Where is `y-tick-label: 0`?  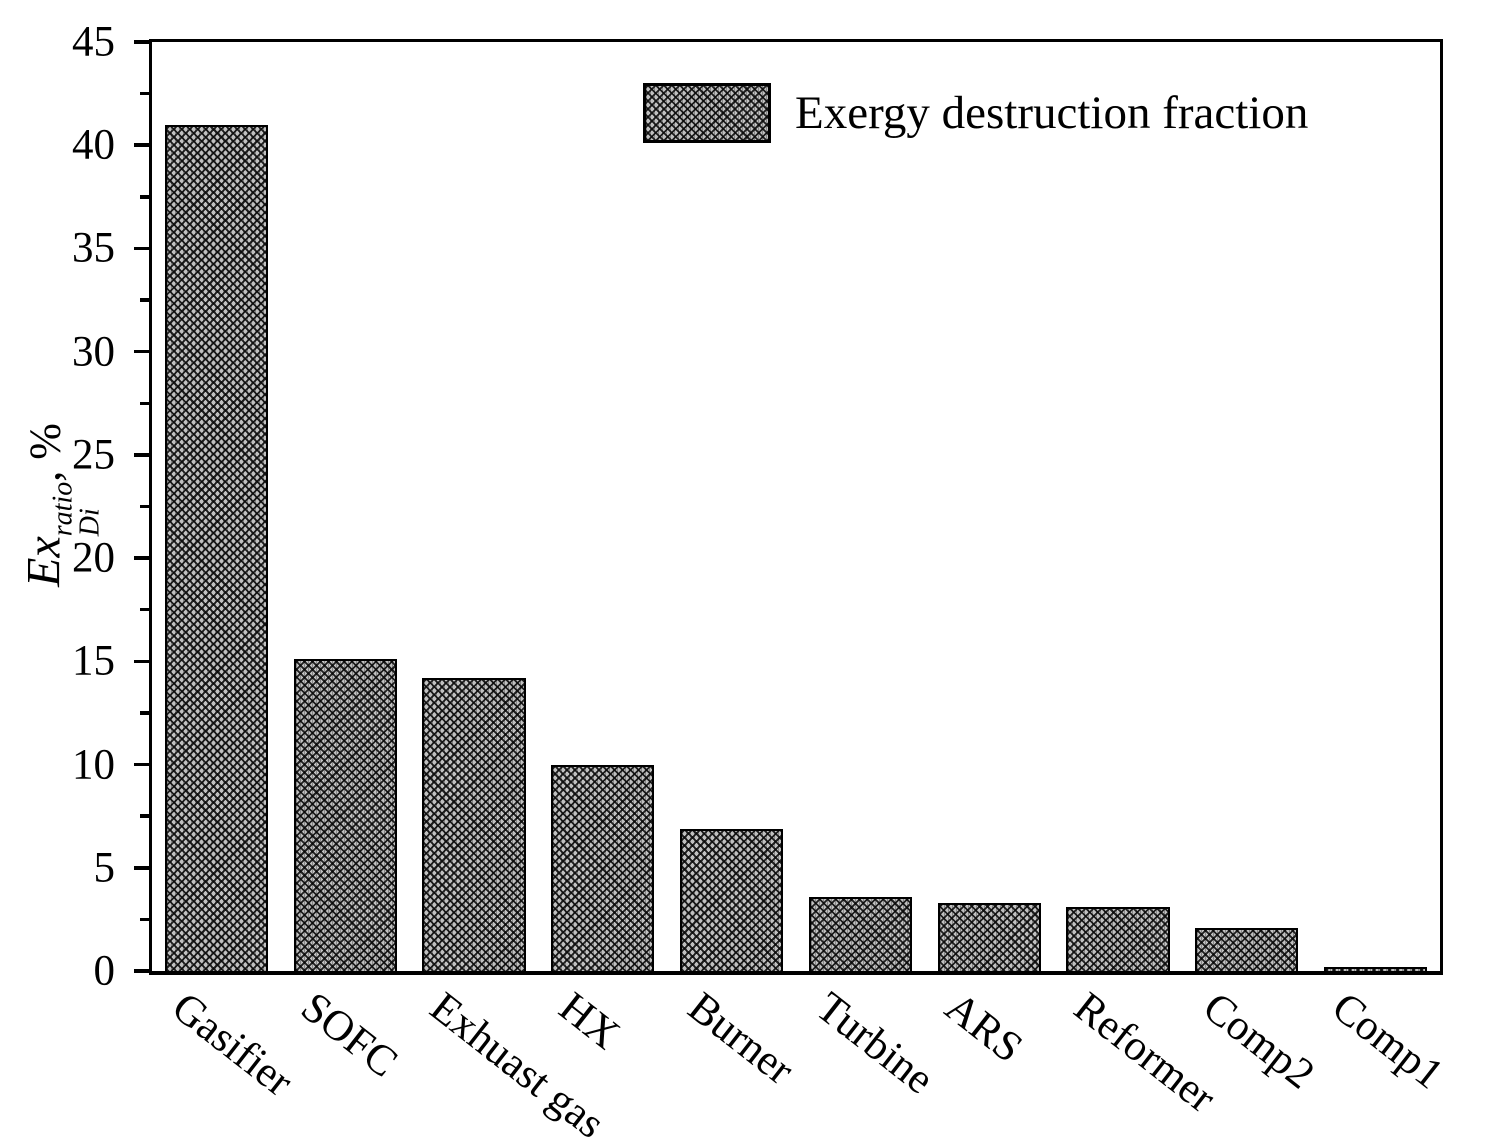 y-tick-label: 0 is located at coordinates (104, 971).